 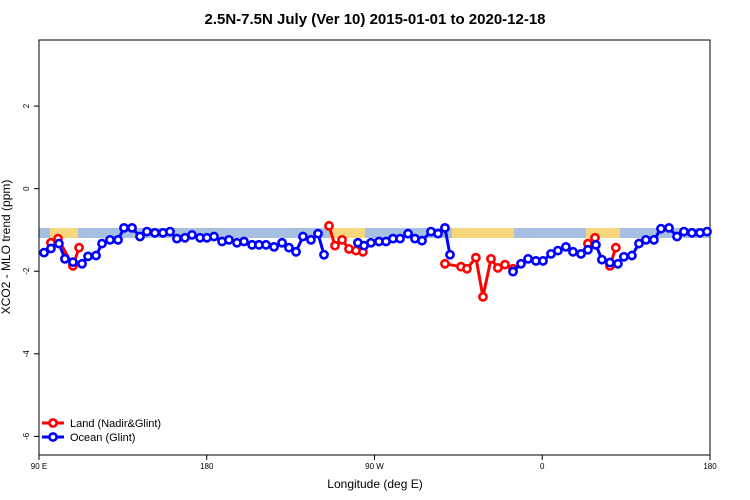 I want to click on x-axis-label: Longitude (deg E), so click(x=374, y=484).